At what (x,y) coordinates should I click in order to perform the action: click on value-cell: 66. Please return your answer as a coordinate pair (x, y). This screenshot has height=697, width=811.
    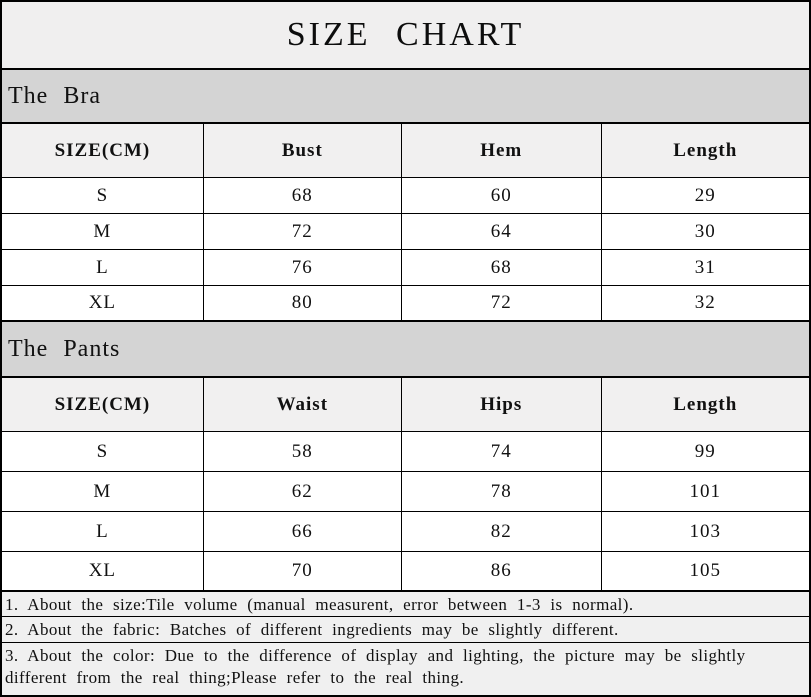
    Looking at the image, I should click on (303, 531).